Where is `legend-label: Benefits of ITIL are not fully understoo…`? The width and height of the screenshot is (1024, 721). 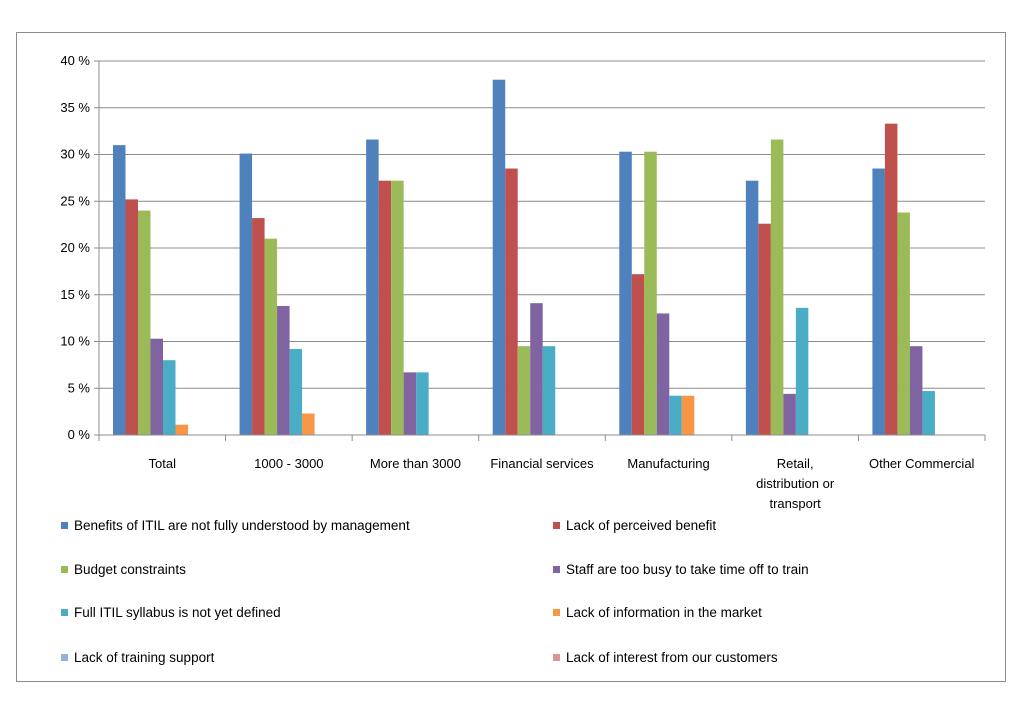
legend-label: Benefits of ITIL are not fully understoo… is located at coordinates (242, 525).